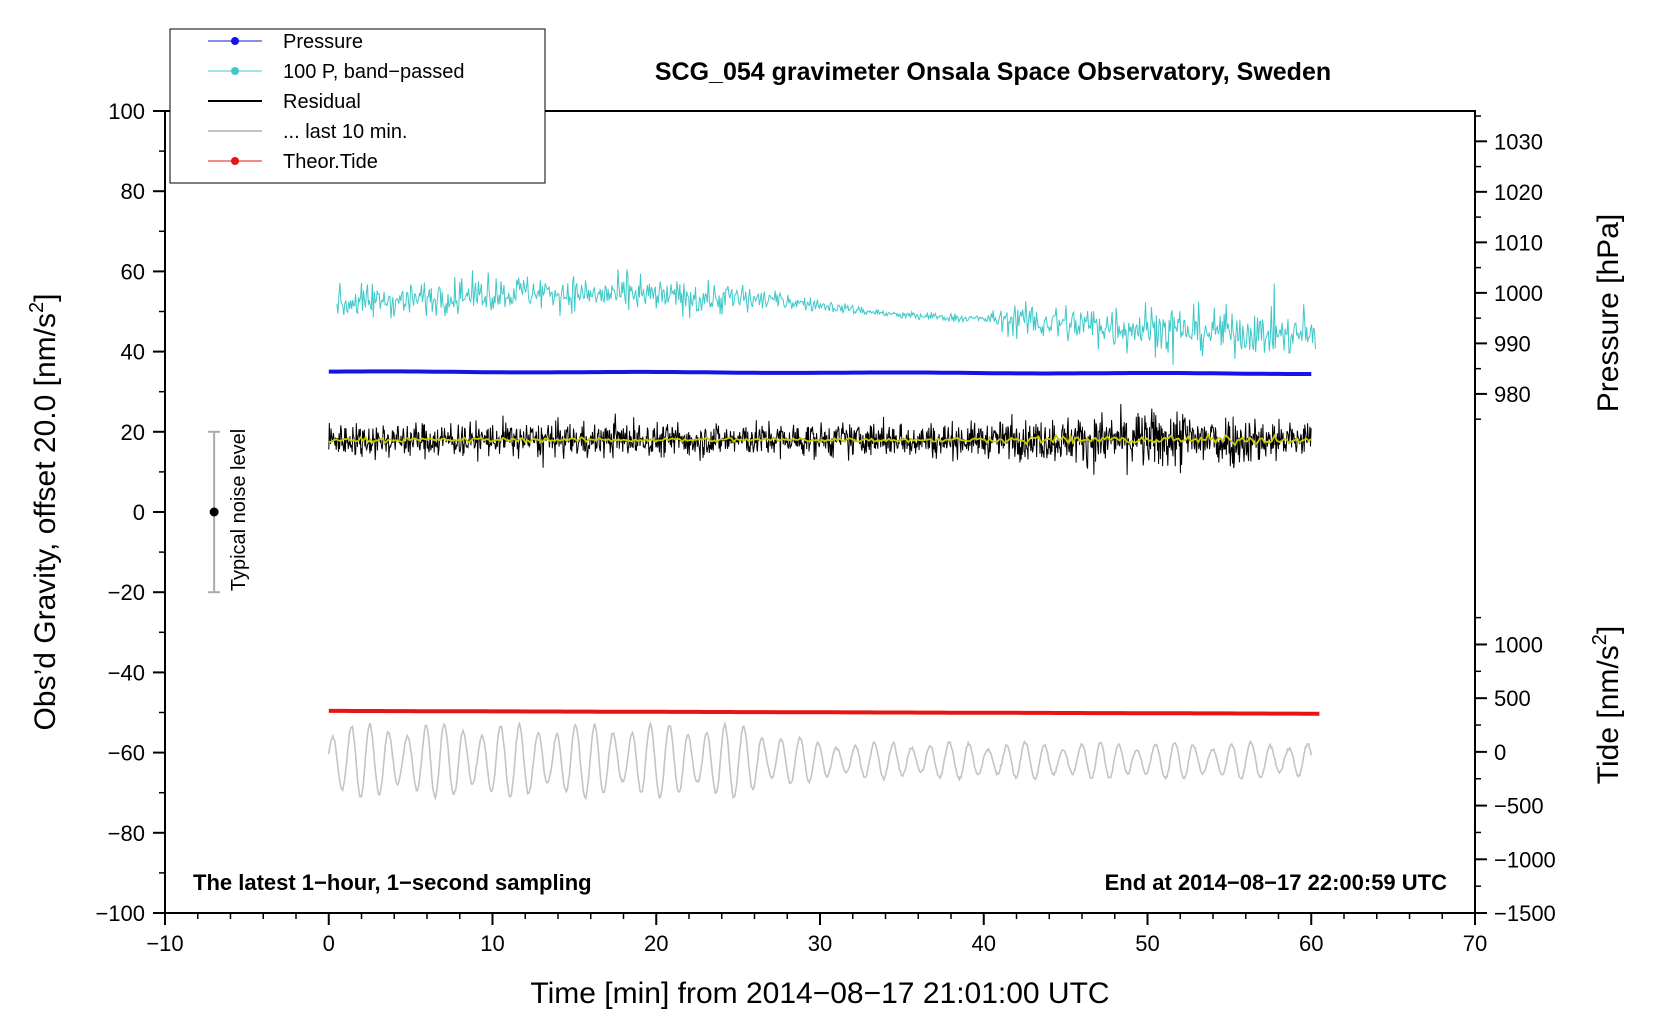 This screenshot has width=1660, height=1020. What do you see at coordinates (1519, 806) in the screenshot?
I see `tide-tick-label: −500` at bounding box center [1519, 806].